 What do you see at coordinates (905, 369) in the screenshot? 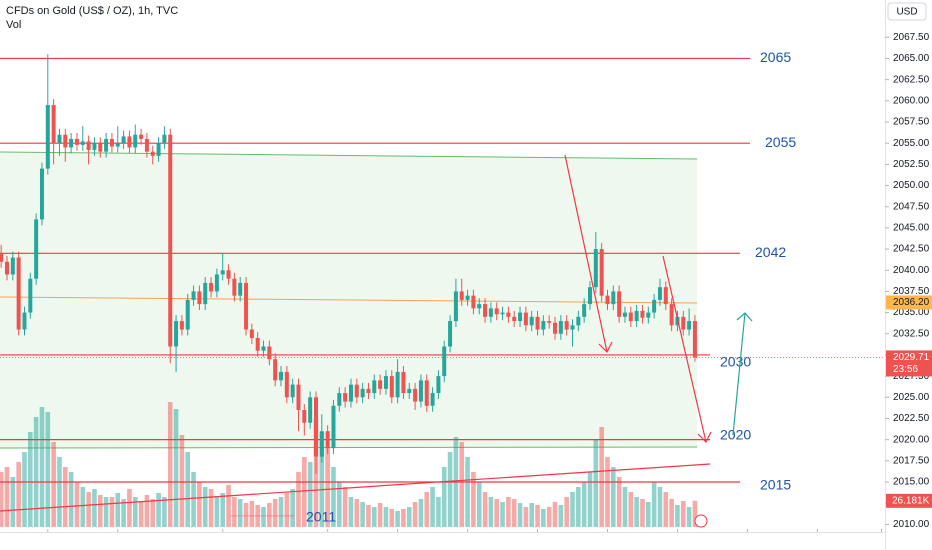
I see `countdown-label: 23:56` at bounding box center [905, 369].